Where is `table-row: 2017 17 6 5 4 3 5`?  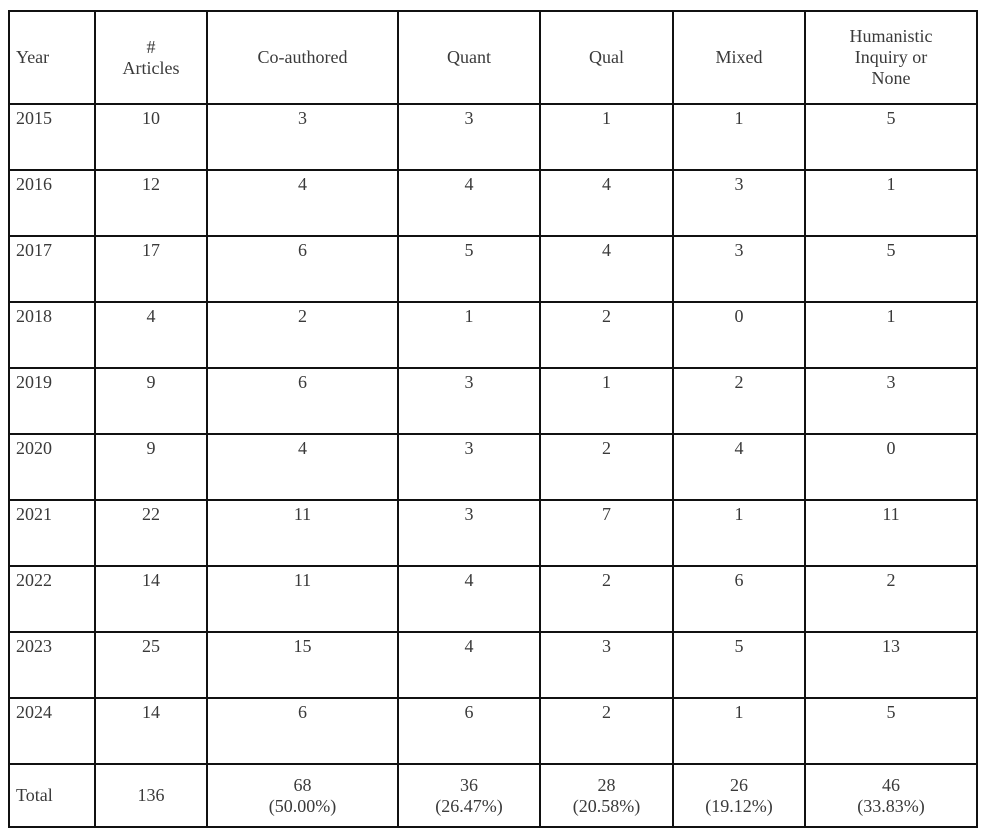 table-row: 2017 17 6 5 4 3 5 is located at coordinates (493, 269).